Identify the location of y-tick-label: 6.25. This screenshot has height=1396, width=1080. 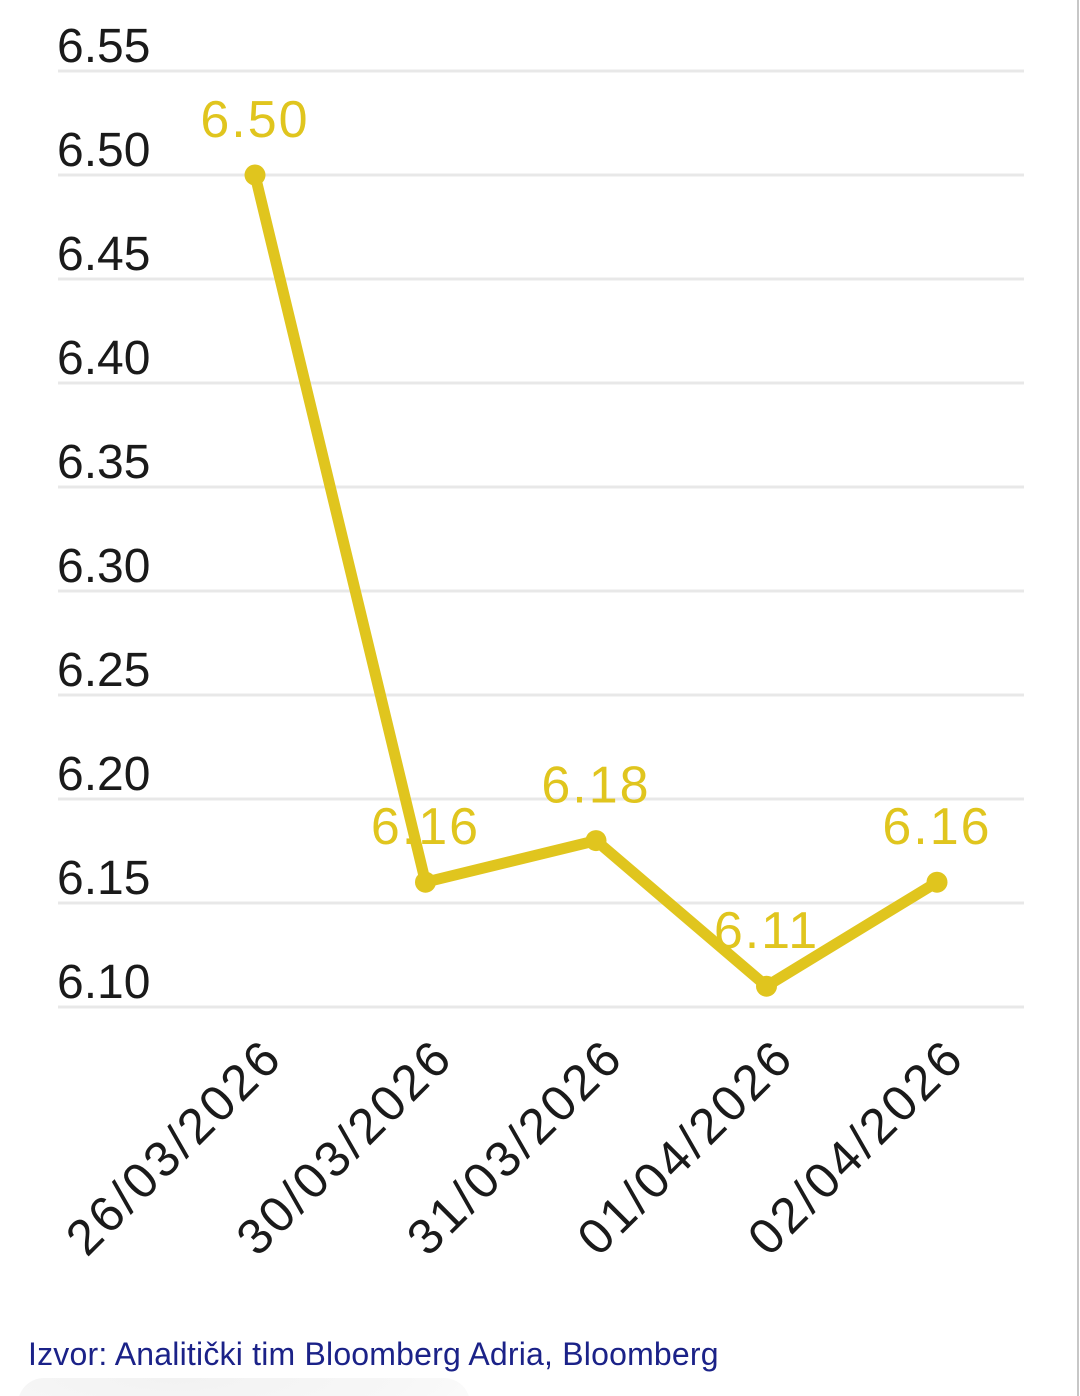
(103, 670).